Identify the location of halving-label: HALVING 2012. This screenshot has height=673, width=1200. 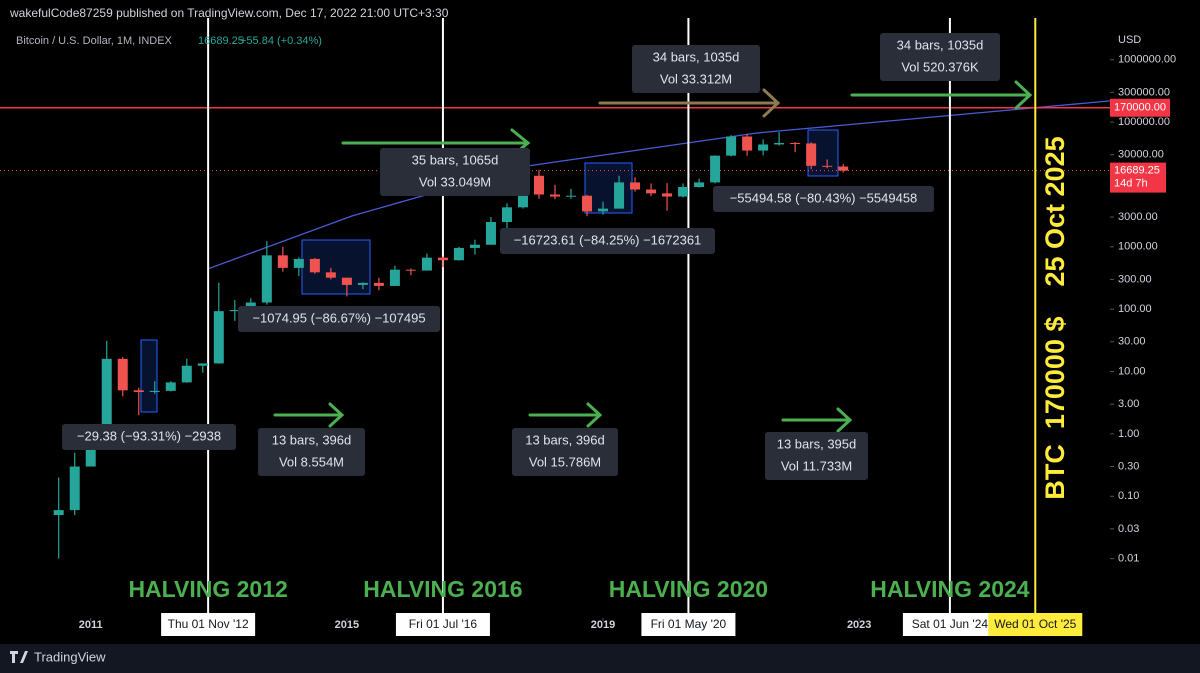
(207, 589).